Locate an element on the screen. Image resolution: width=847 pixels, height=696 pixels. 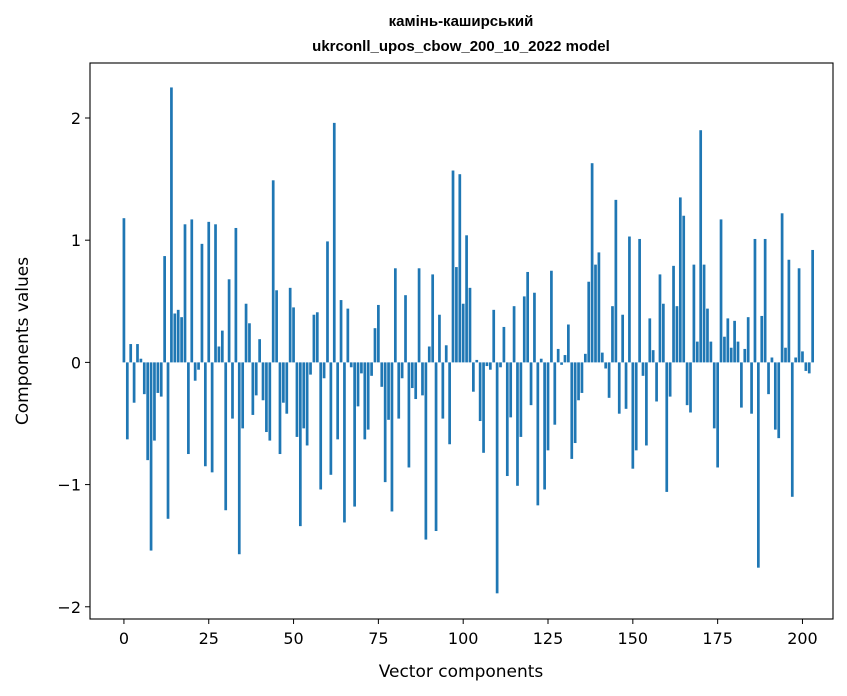
chart-title-line1: камінь-каширський is located at coordinates (461, 21).